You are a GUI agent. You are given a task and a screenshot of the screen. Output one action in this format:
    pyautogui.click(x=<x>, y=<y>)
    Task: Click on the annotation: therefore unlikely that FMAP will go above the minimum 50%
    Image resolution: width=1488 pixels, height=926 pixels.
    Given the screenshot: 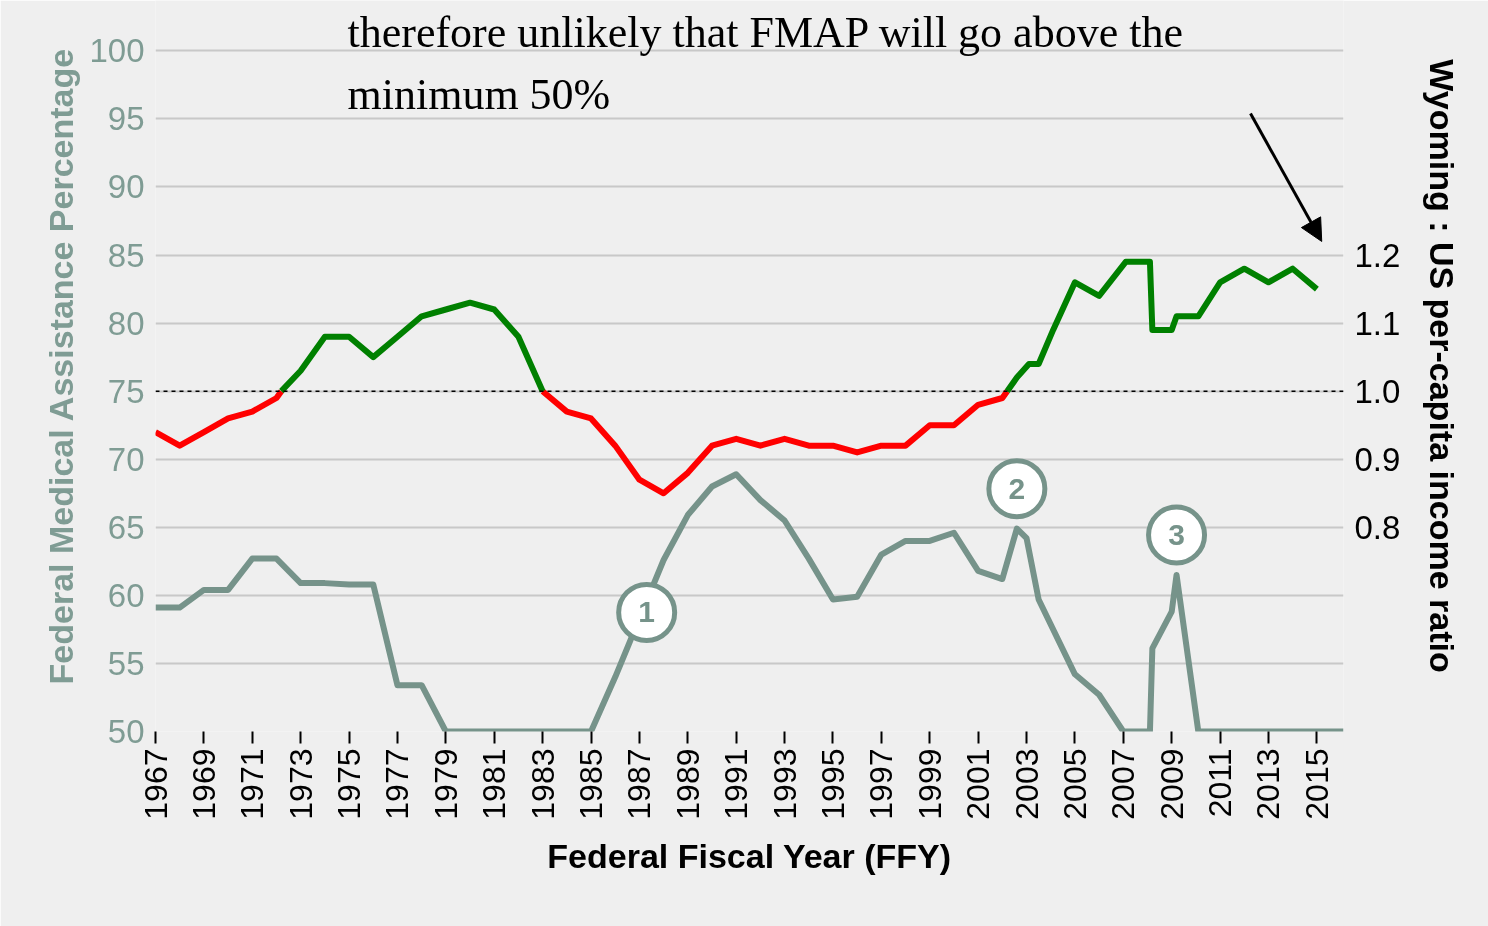 What is the action you would take?
    pyautogui.click(x=765, y=63)
    